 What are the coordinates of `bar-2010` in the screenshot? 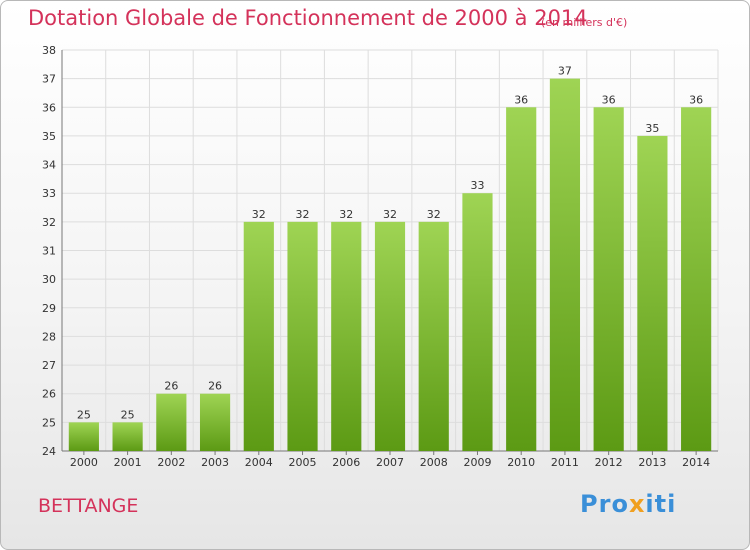 It's located at (521, 279).